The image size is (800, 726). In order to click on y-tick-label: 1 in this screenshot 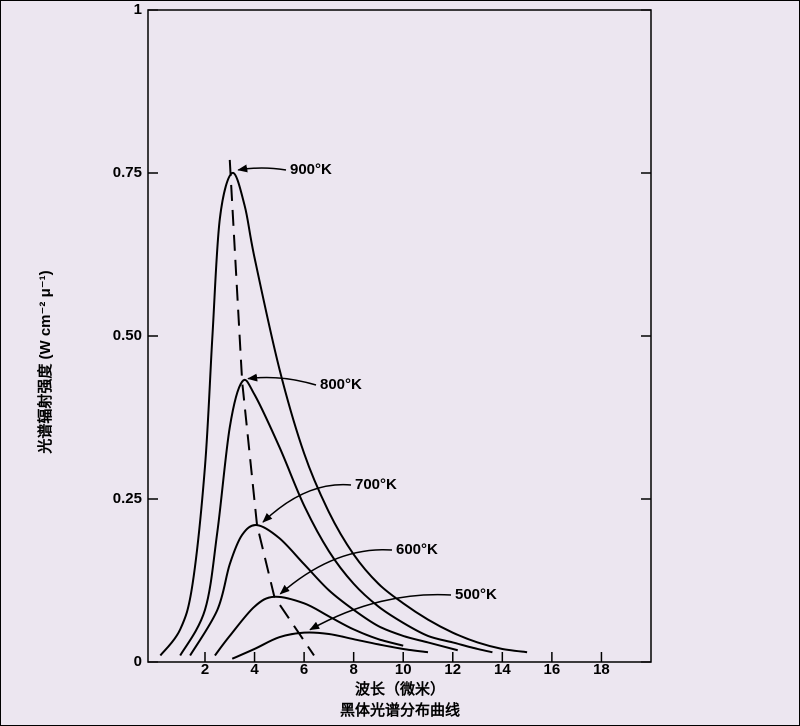, I will do `click(138, 9)`.